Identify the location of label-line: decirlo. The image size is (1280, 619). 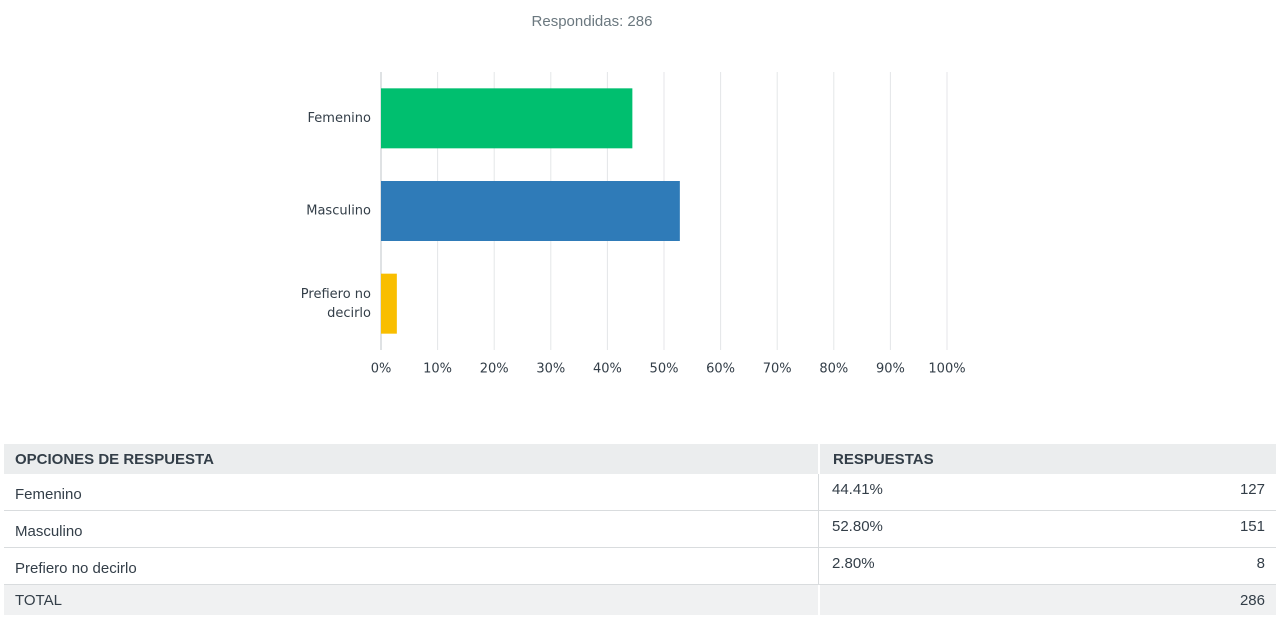
(349, 313).